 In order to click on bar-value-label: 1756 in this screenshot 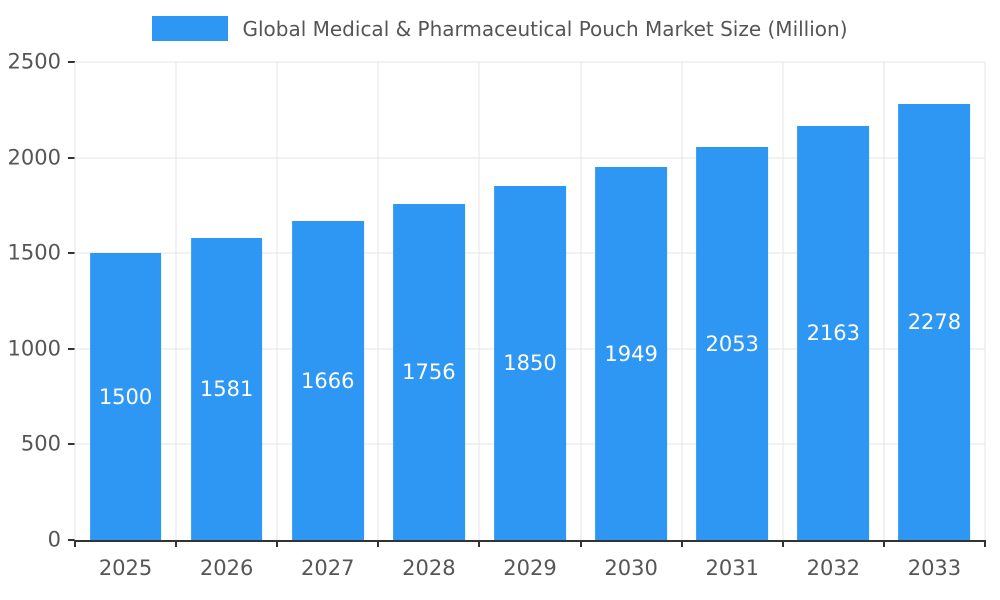, I will do `click(429, 372)`.